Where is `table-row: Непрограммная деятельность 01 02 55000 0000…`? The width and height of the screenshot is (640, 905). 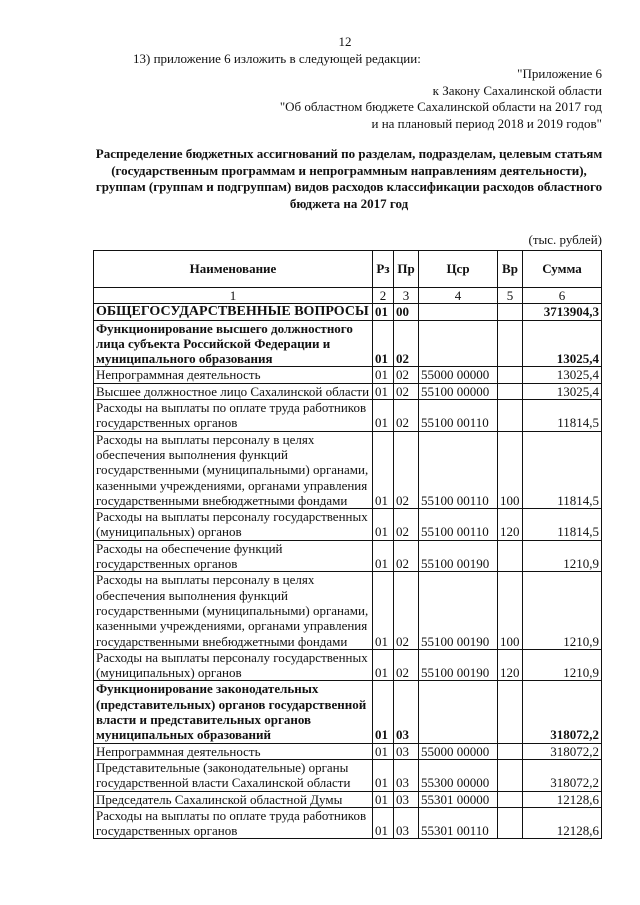
table-row: Непрограммная деятельность 01 02 55000 0000… is located at coordinates (347, 375).